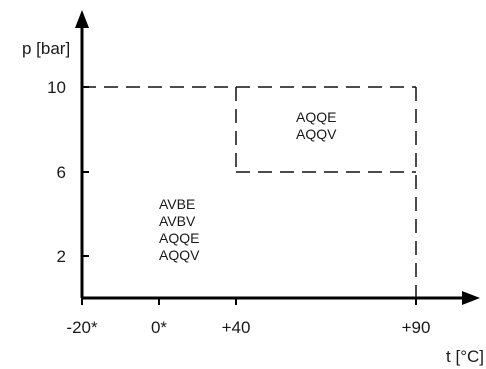 The width and height of the screenshot is (486, 369). I want to click on outer-region-labels: AVBE AVBV AQQE AQQV, so click(179, 229).